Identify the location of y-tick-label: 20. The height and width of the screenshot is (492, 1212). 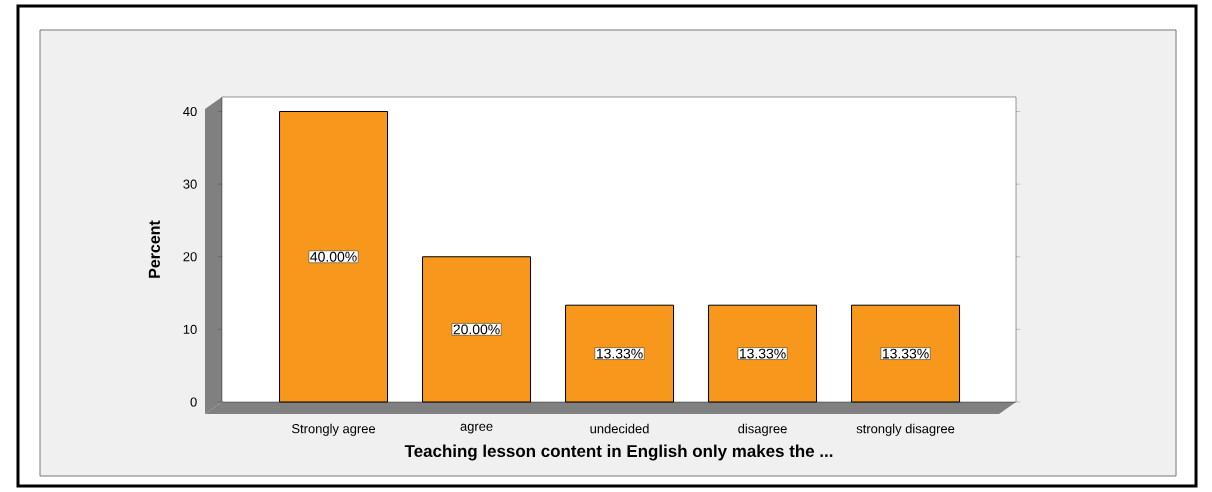
(190, 257).